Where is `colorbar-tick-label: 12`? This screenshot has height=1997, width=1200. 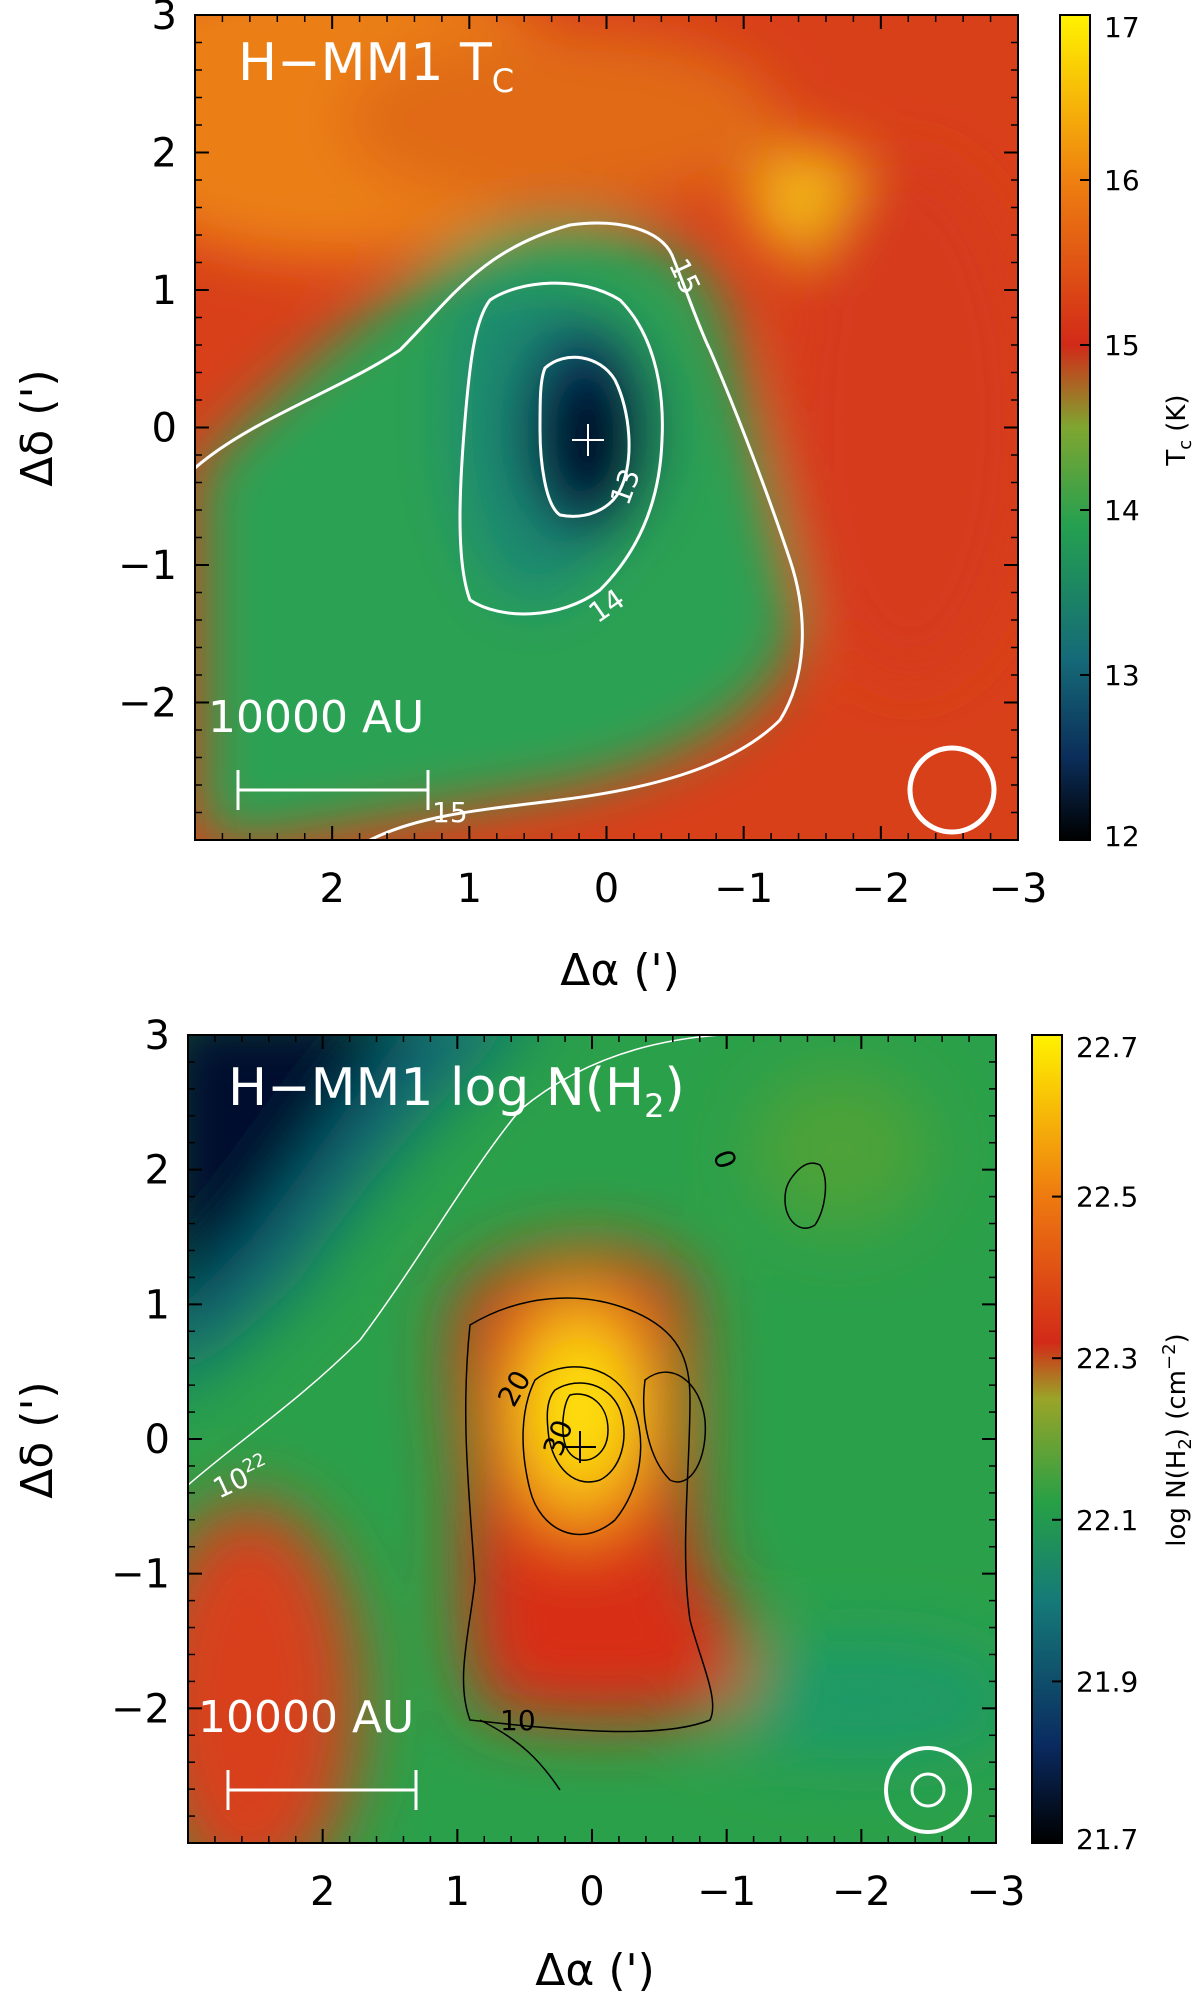 colorbar-tick-label: 12 is located at coordinates (1122, 836).